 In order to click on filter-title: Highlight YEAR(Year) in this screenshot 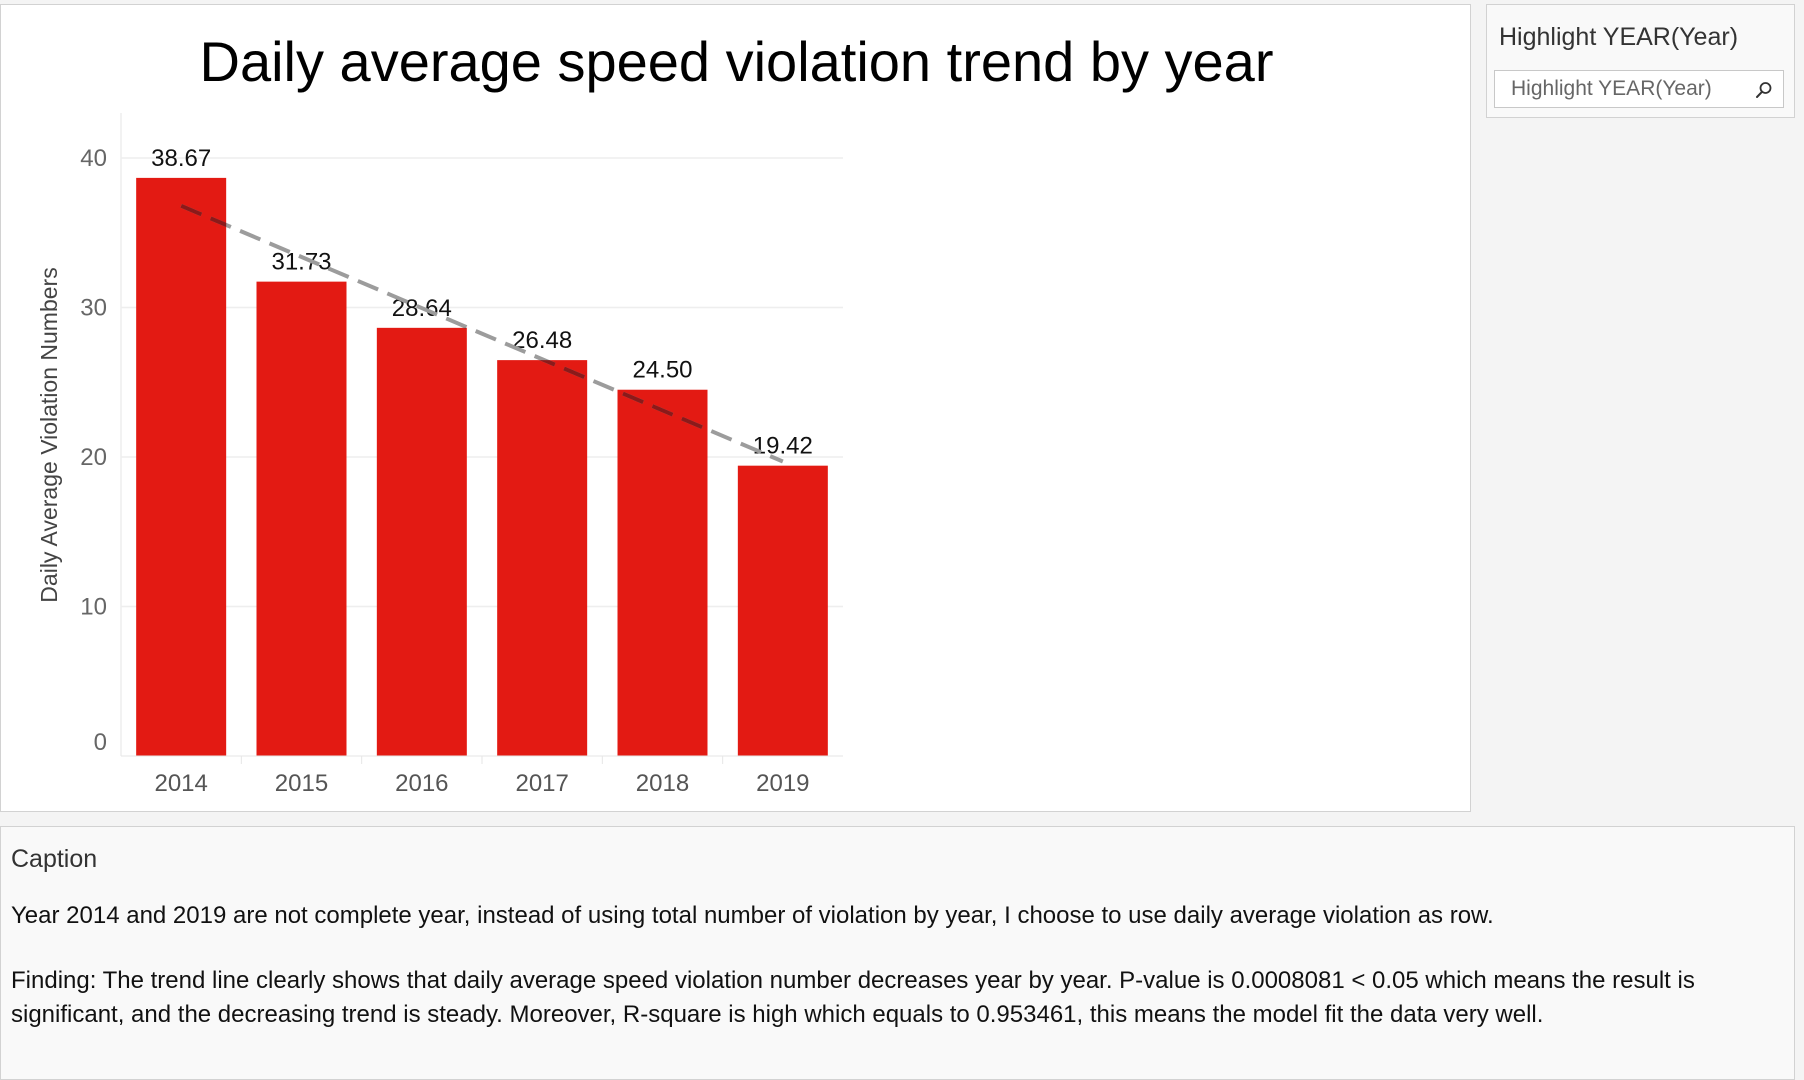, I will do `click(1619, 37)`.